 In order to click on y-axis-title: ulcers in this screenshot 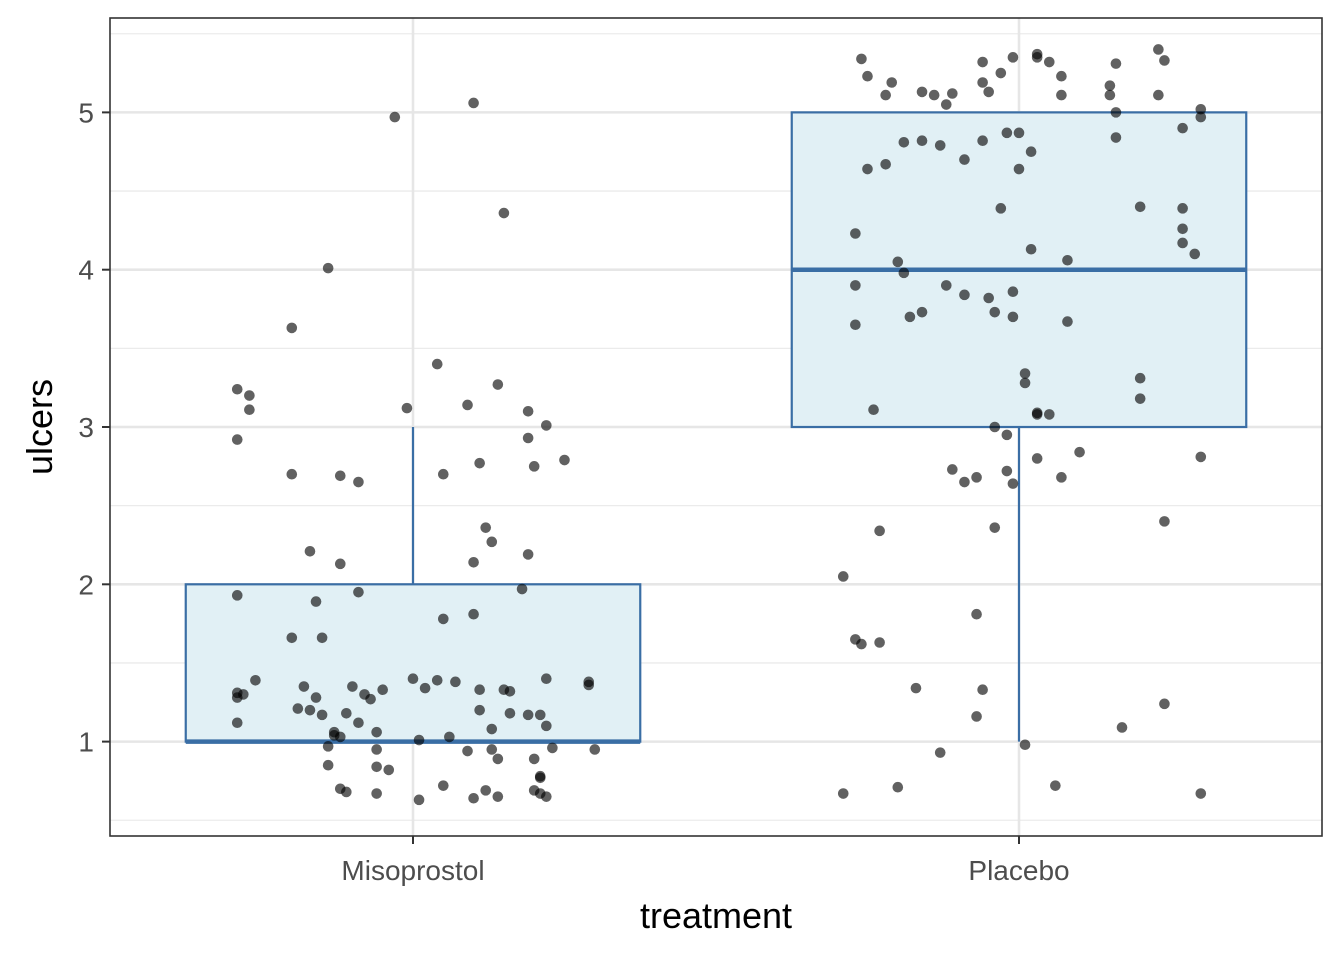, I will do `click(39, 427)`.